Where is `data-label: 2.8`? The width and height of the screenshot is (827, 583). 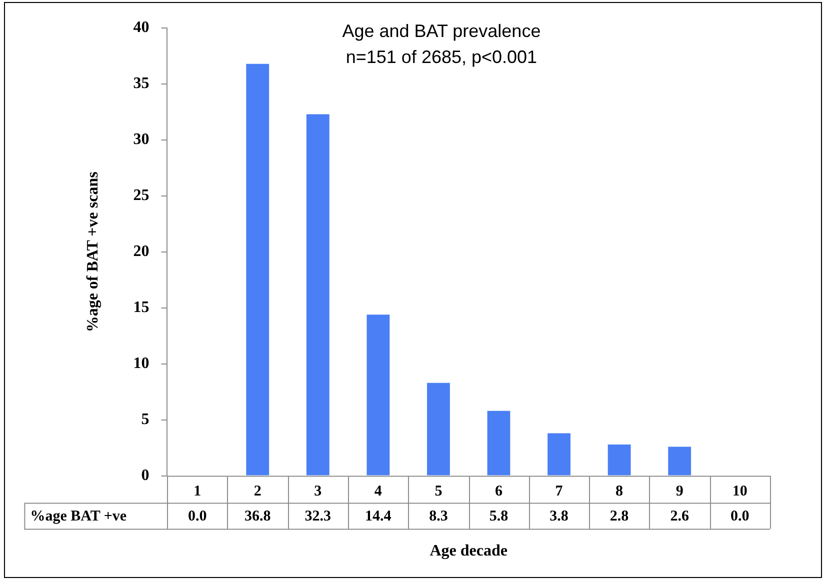
data-label: 2.8 is located at coordinates (619, 516).